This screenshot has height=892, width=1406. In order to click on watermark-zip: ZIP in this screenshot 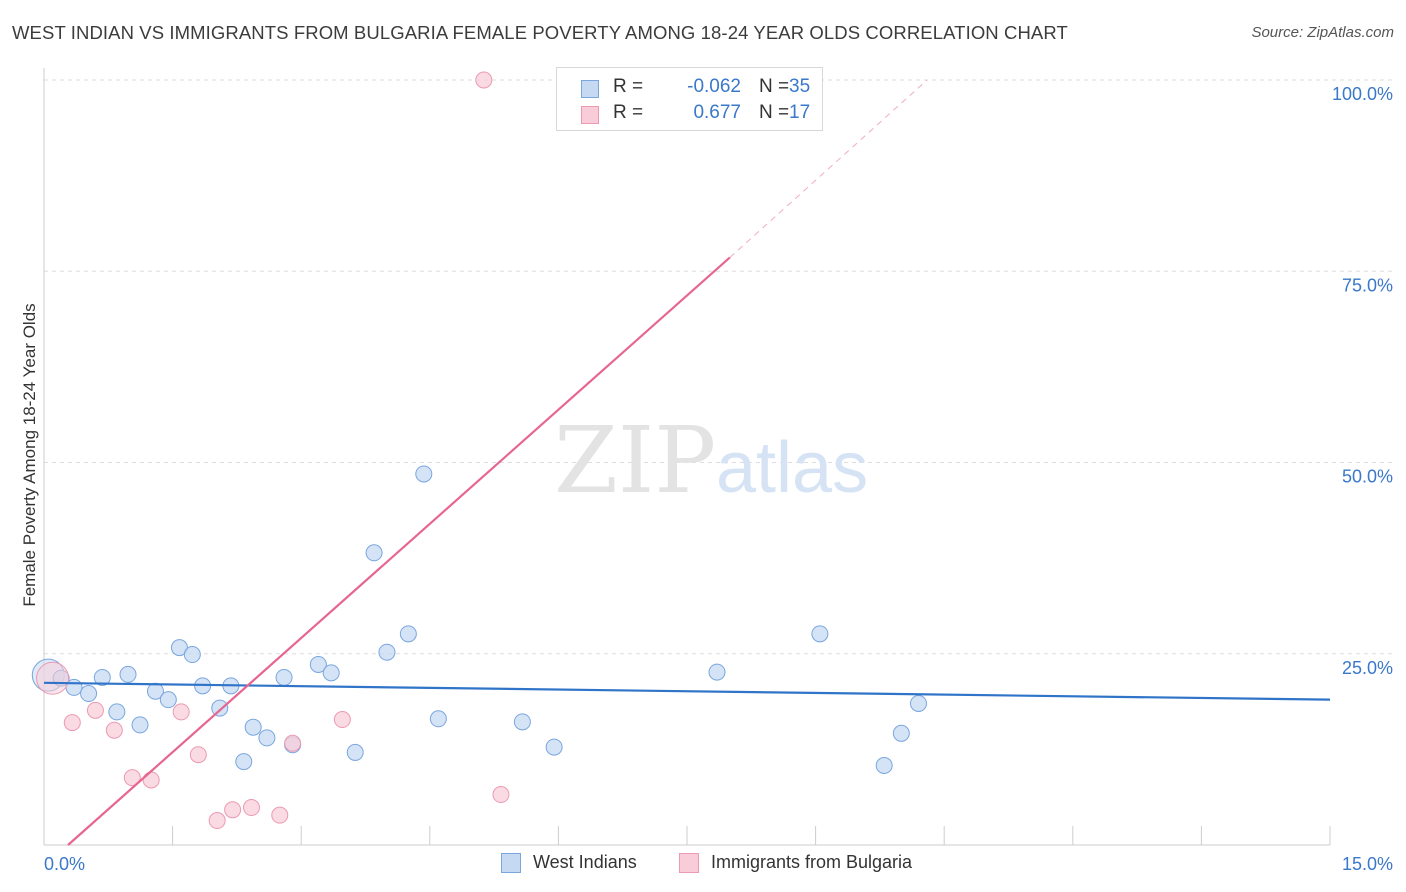, I will do `click(635, 460)`.